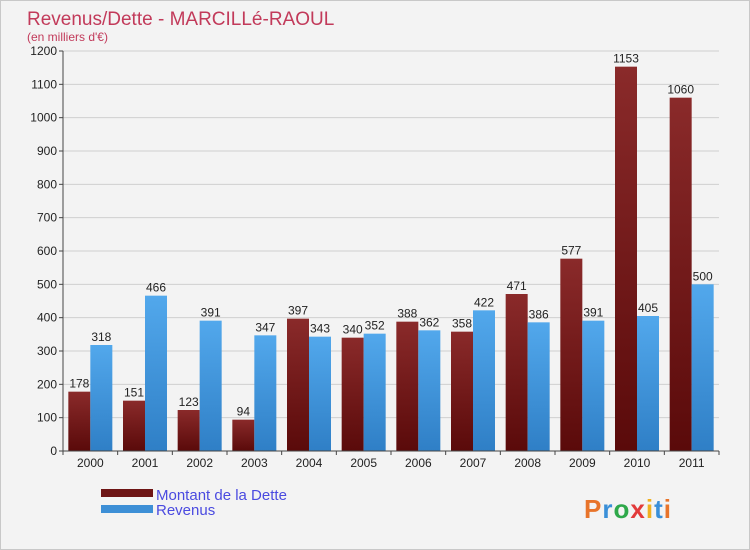 The width and height of the screenshot is (750, 550). Describe the element at coordinates (320, 329) in the screenshot. I see `bar-label-revenus: 343` at that location.